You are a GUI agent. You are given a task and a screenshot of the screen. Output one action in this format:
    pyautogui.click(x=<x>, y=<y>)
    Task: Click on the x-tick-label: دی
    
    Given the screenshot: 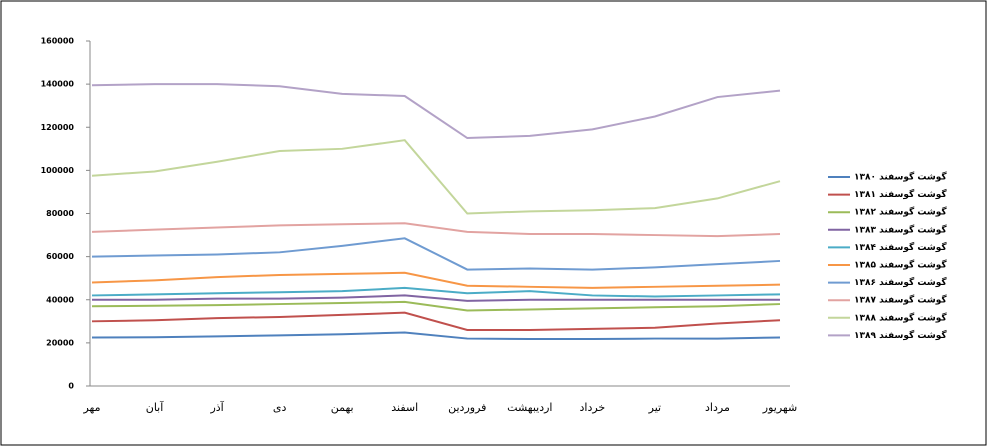 What is the action you would take?
    pyautogui.click(x=280, y=407)
    